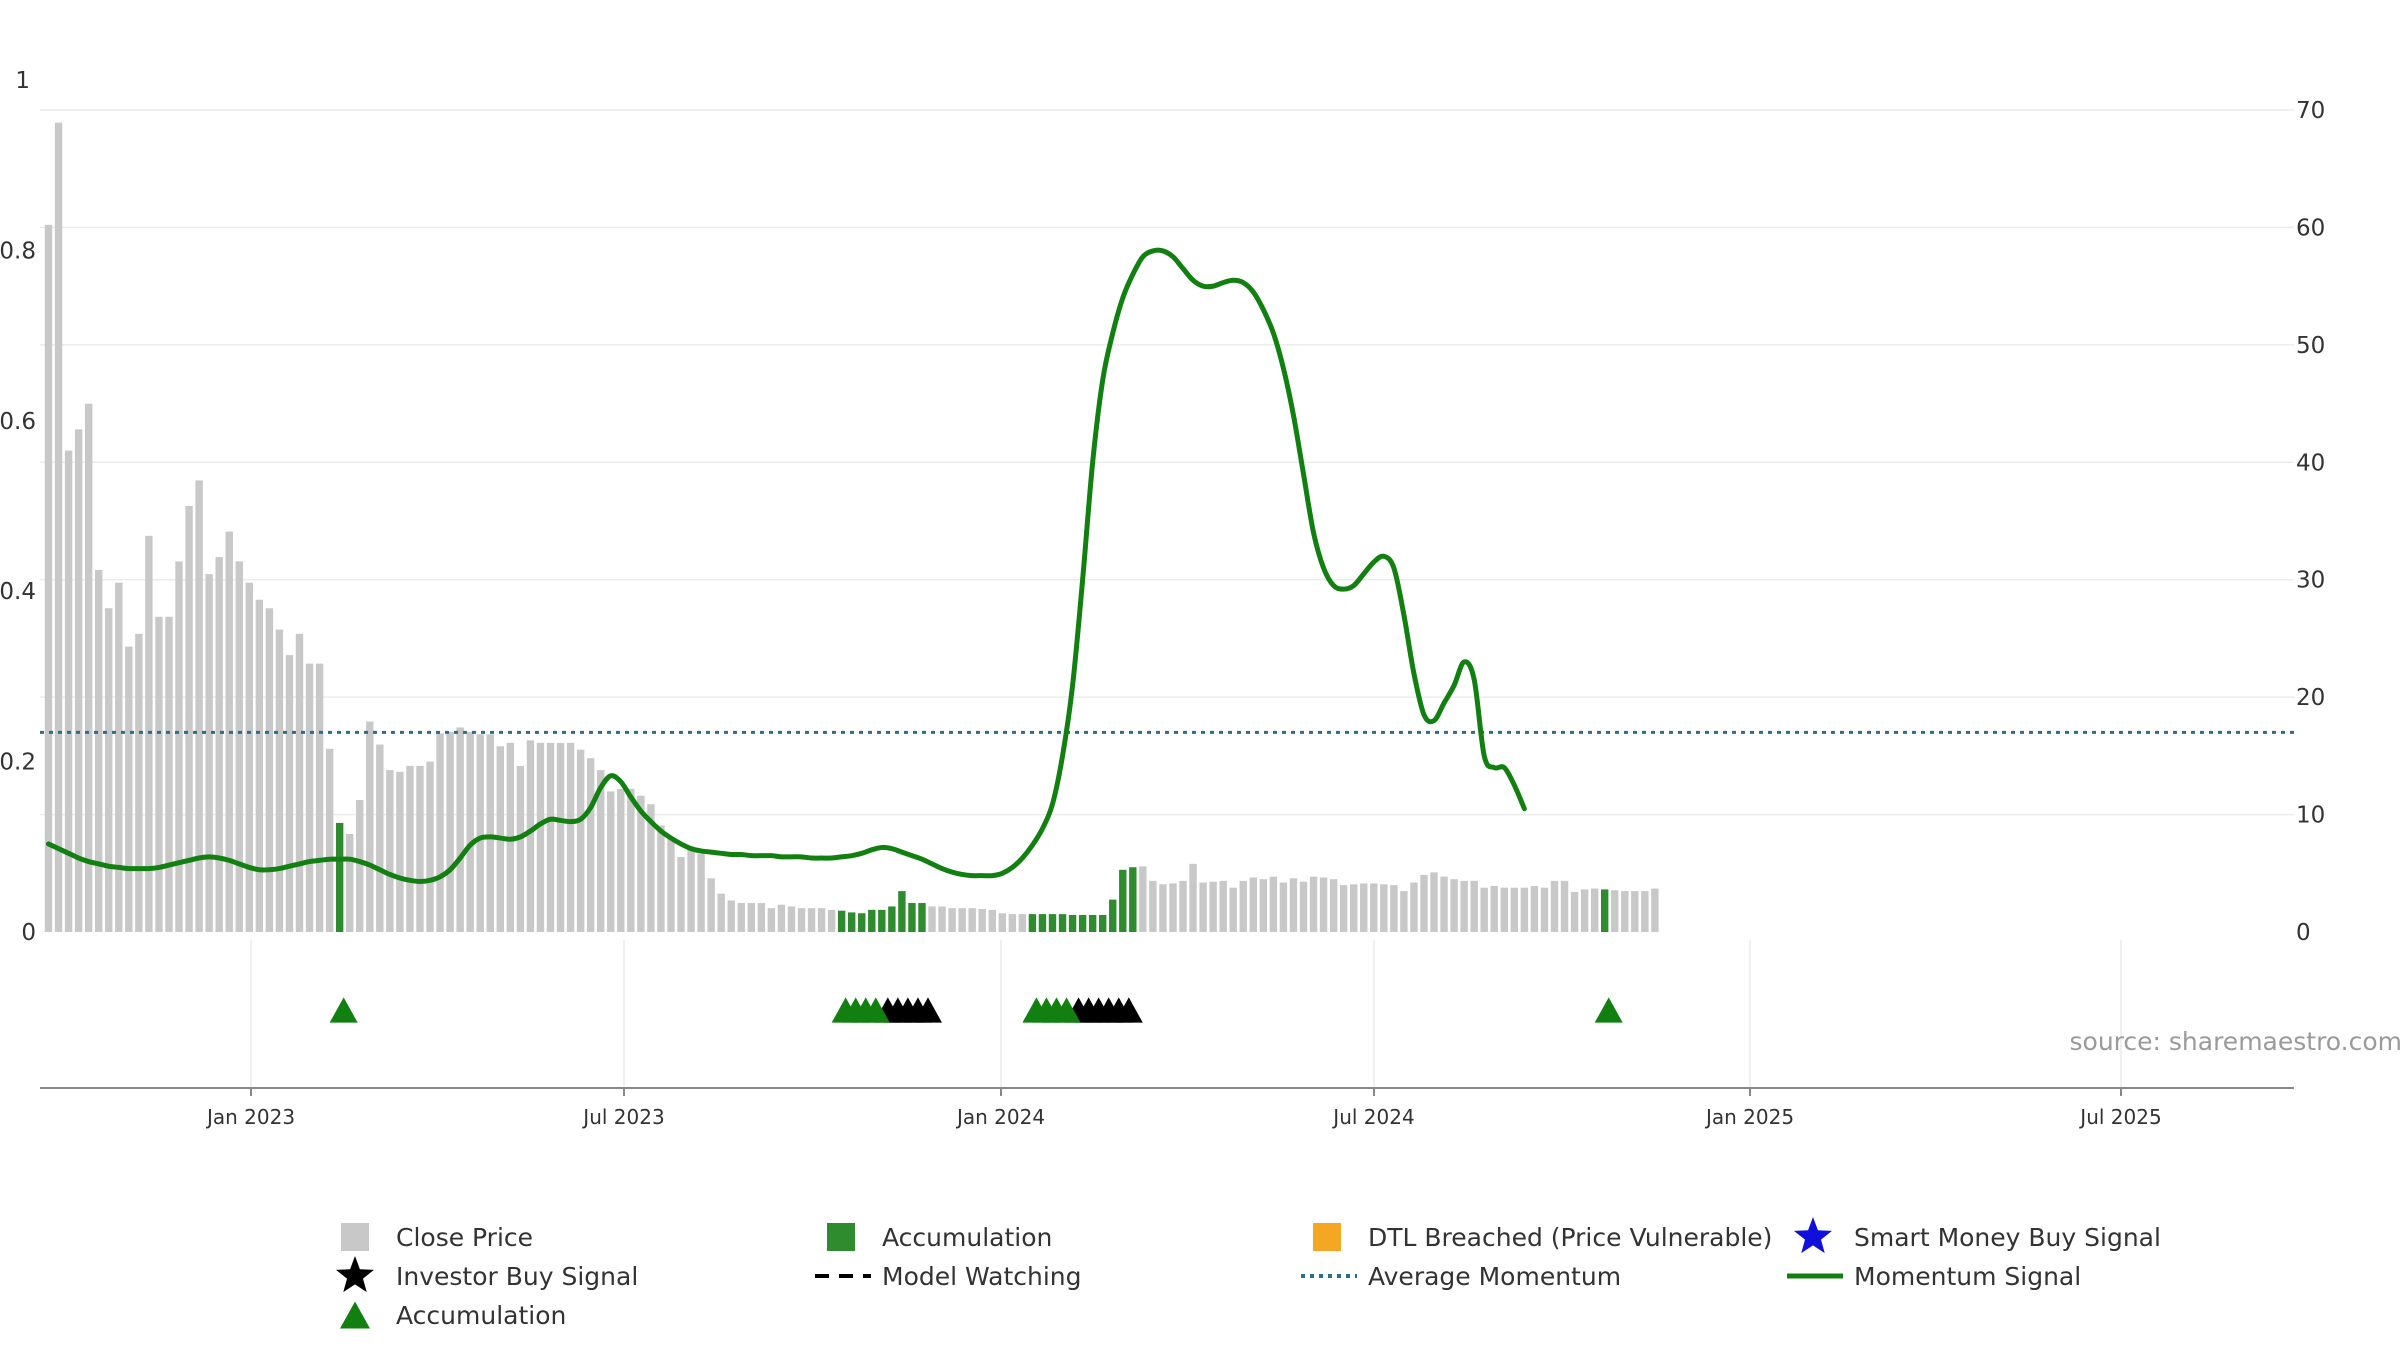  Describe the element at coordinates (22, 81) in the screenshot. I see `left-tick-label: 1` at that location.